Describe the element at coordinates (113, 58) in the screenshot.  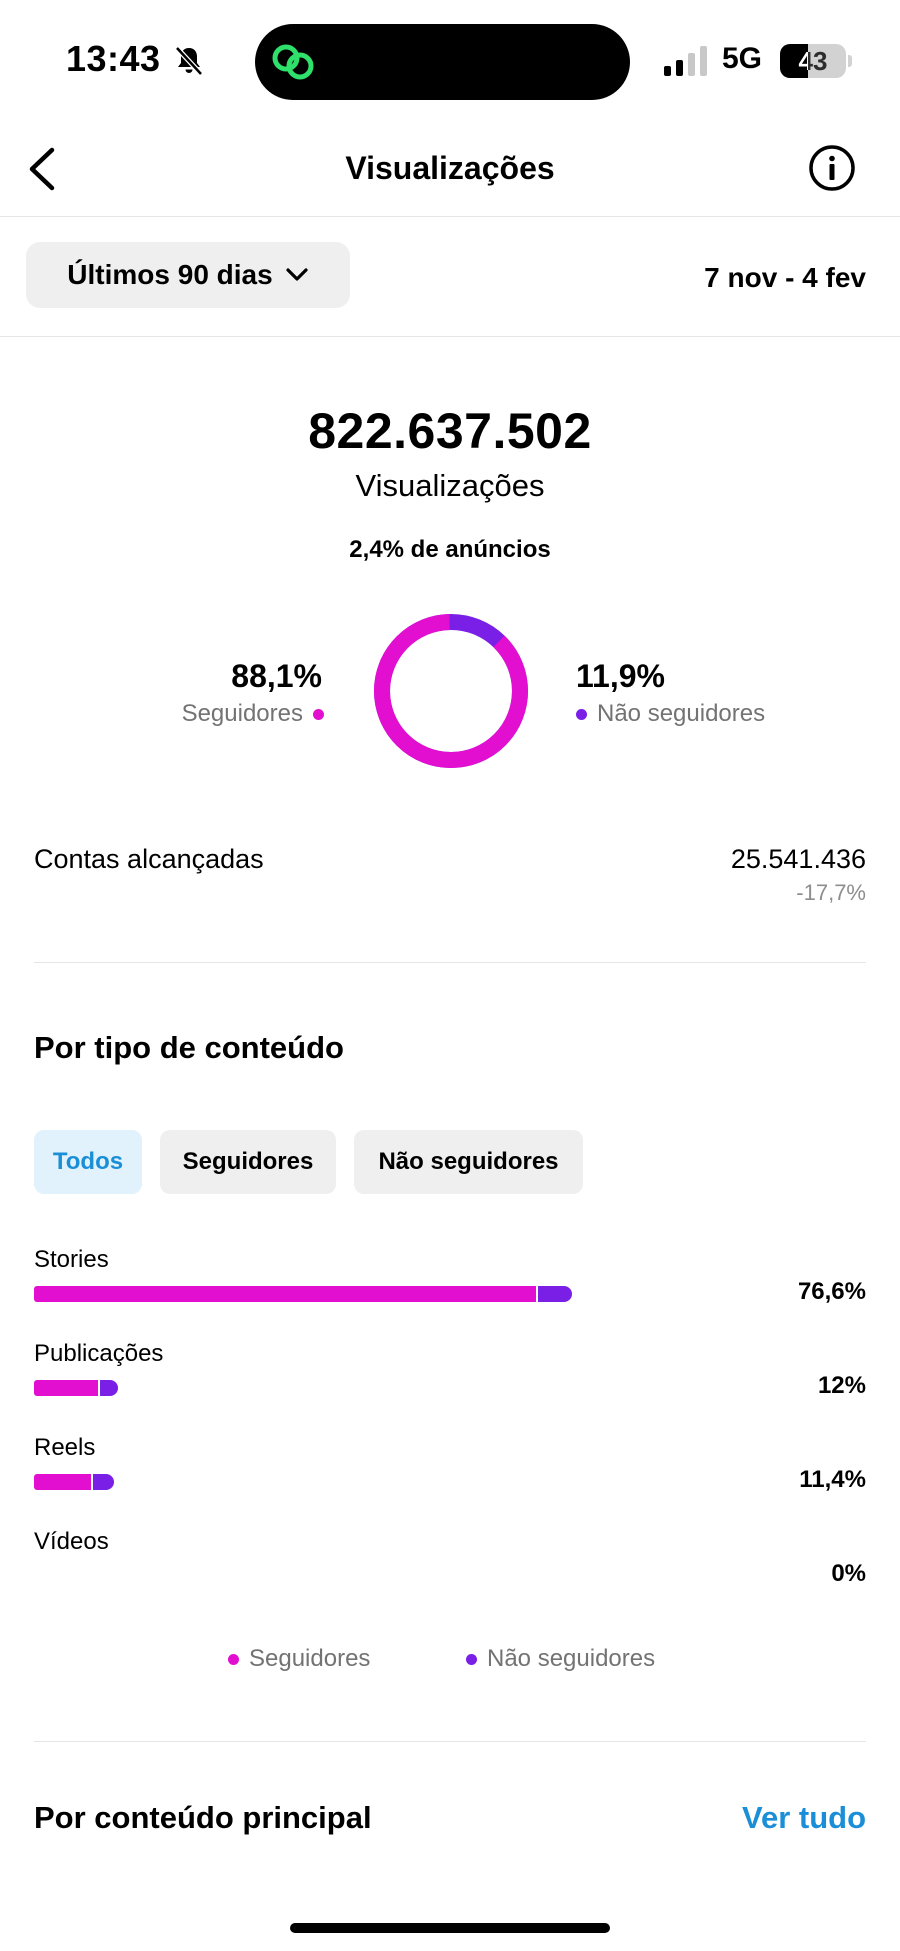
I see `status-time: 13:43` at that location.